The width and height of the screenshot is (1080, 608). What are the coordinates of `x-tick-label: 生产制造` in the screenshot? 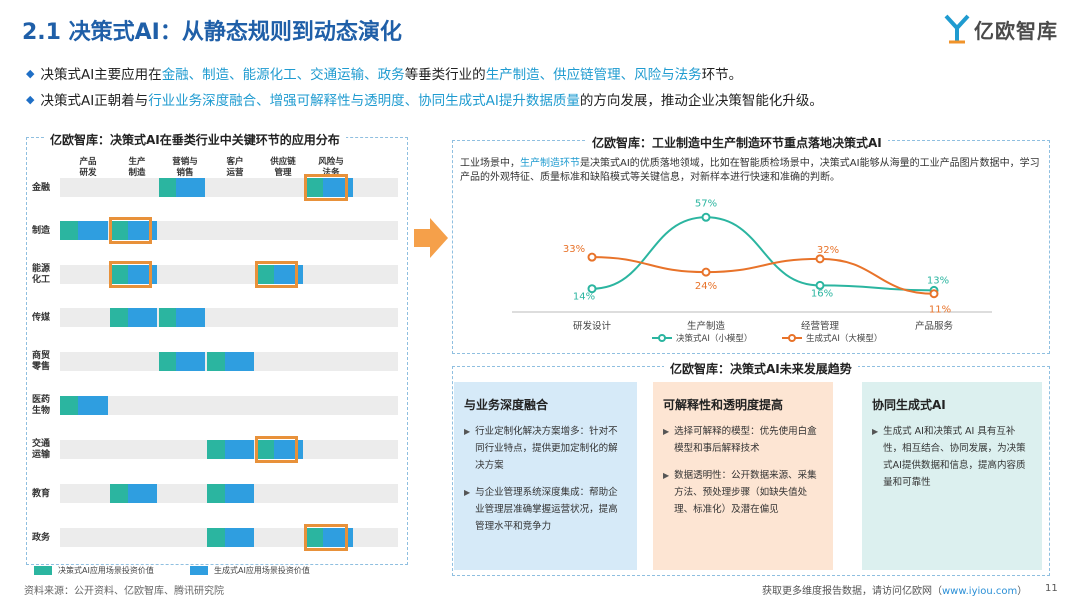 It's located at (706, 326).